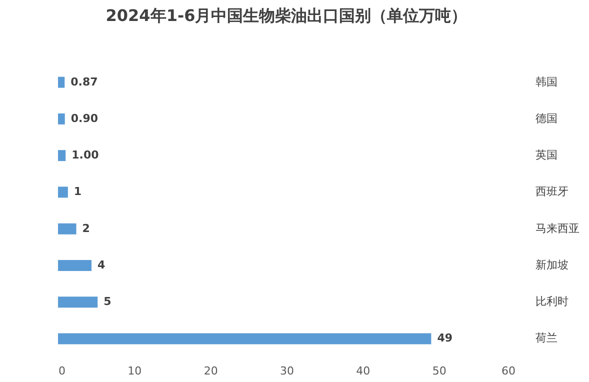  Describe the element at coordinates (509, 371) in the screenshot. I see `x-tick-label: 60` at that location.